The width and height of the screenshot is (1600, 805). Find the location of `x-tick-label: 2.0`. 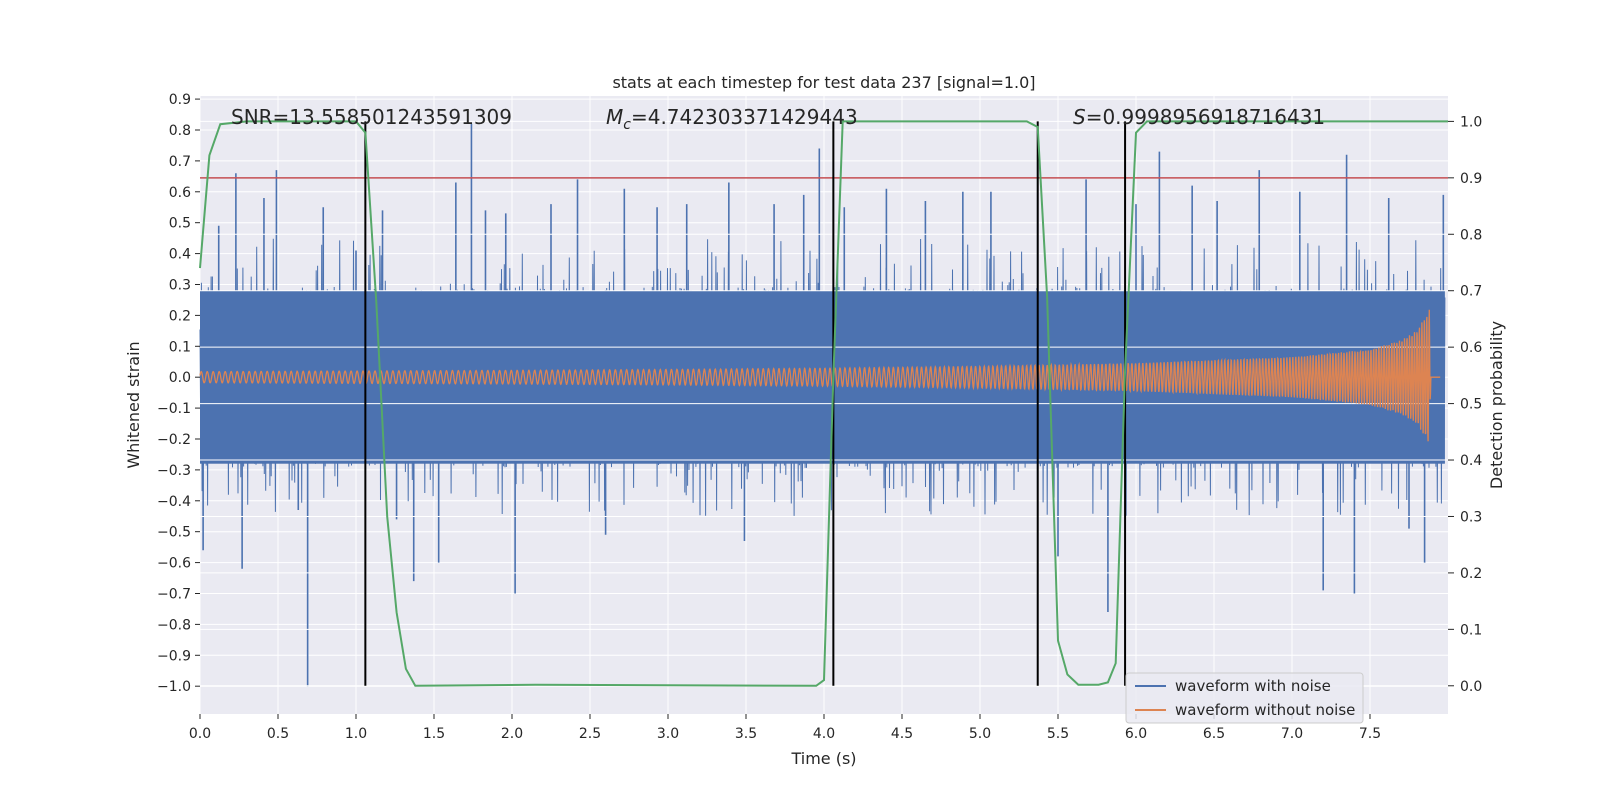

x-tick-label: 2.0 is located at coordinates (512, 734).